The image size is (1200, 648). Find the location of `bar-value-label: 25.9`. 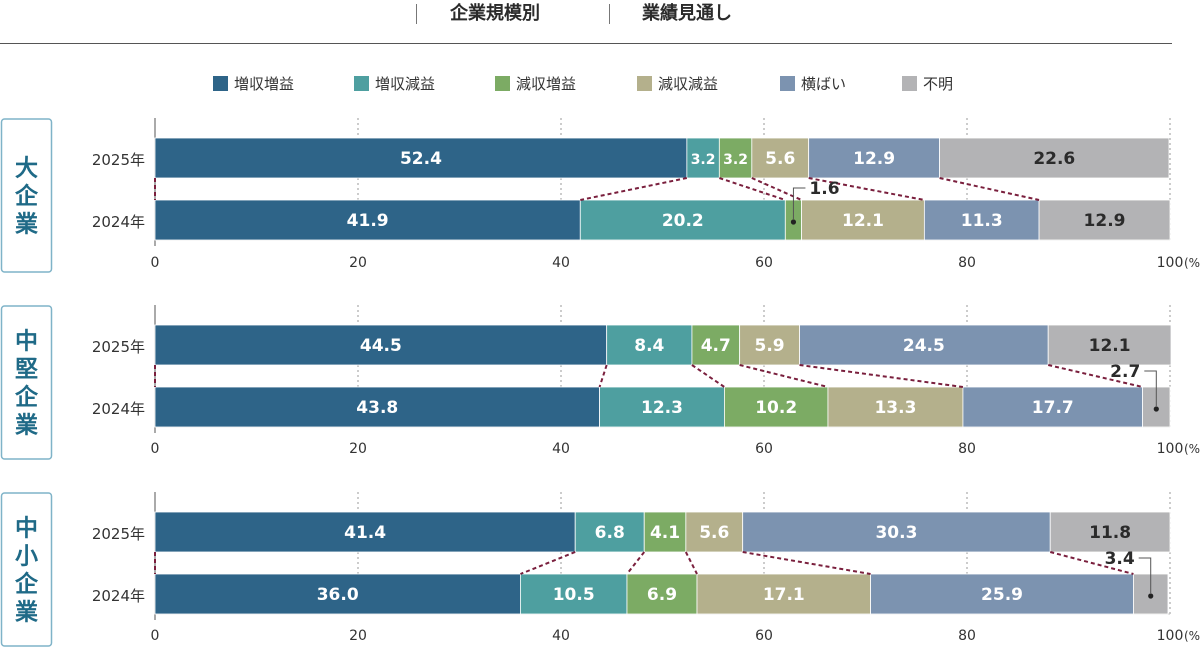

bar-value-label: 25.9 is located at coordinates (1002, 595).